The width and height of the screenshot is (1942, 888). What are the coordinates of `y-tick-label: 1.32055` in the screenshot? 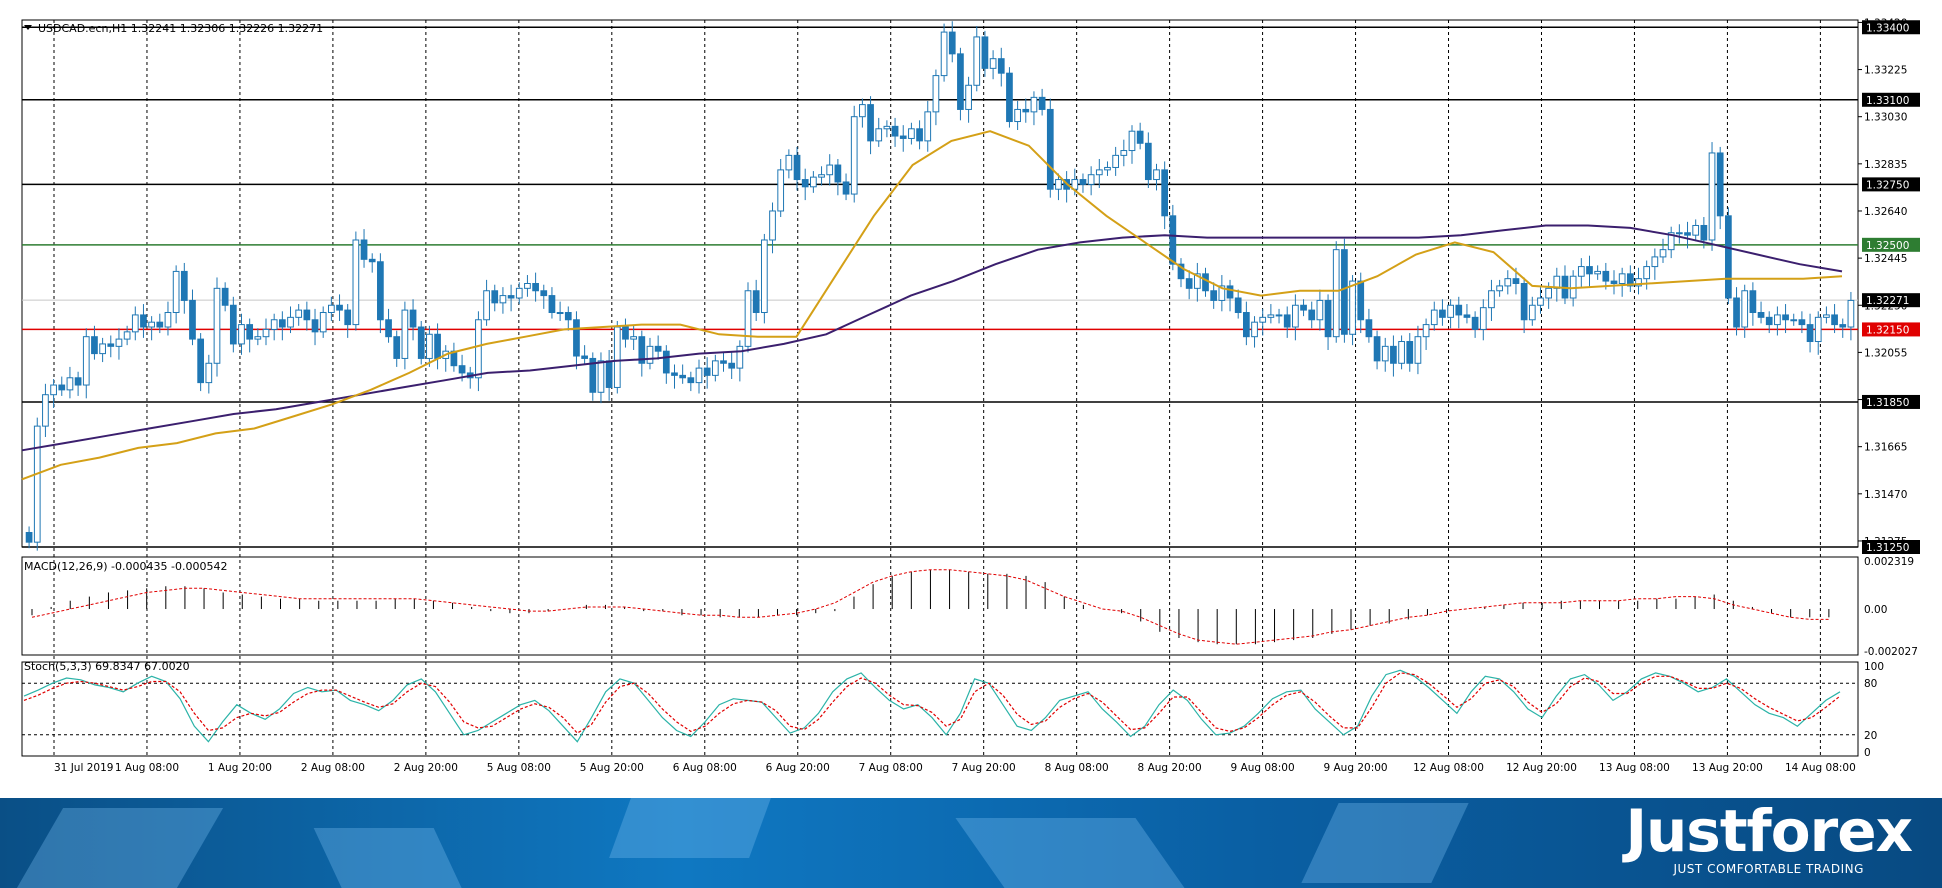 It's located at (1885, 353).